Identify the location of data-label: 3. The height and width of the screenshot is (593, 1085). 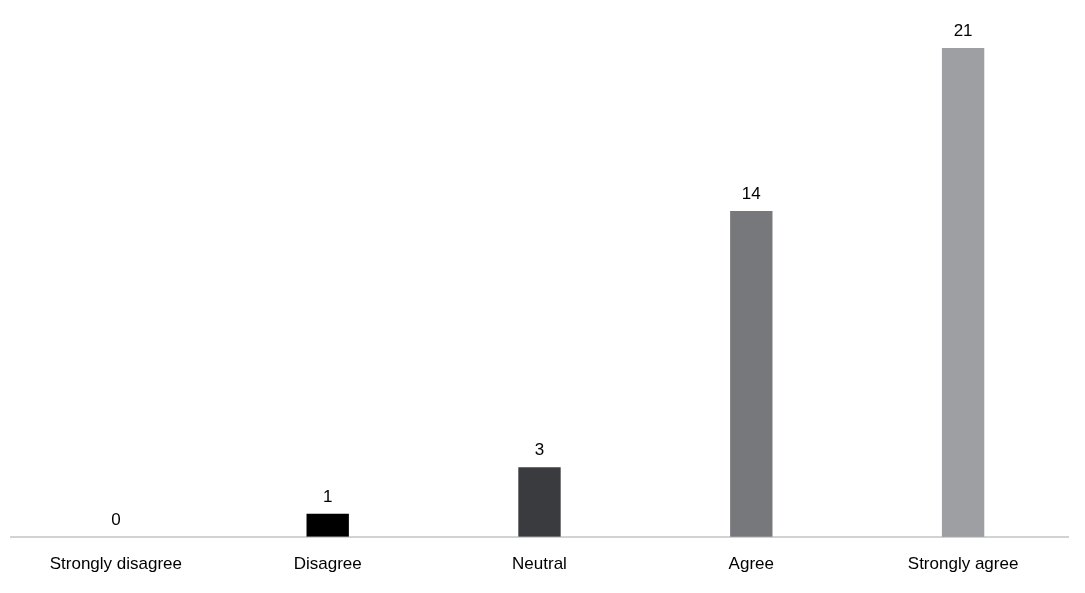
(539, 450).